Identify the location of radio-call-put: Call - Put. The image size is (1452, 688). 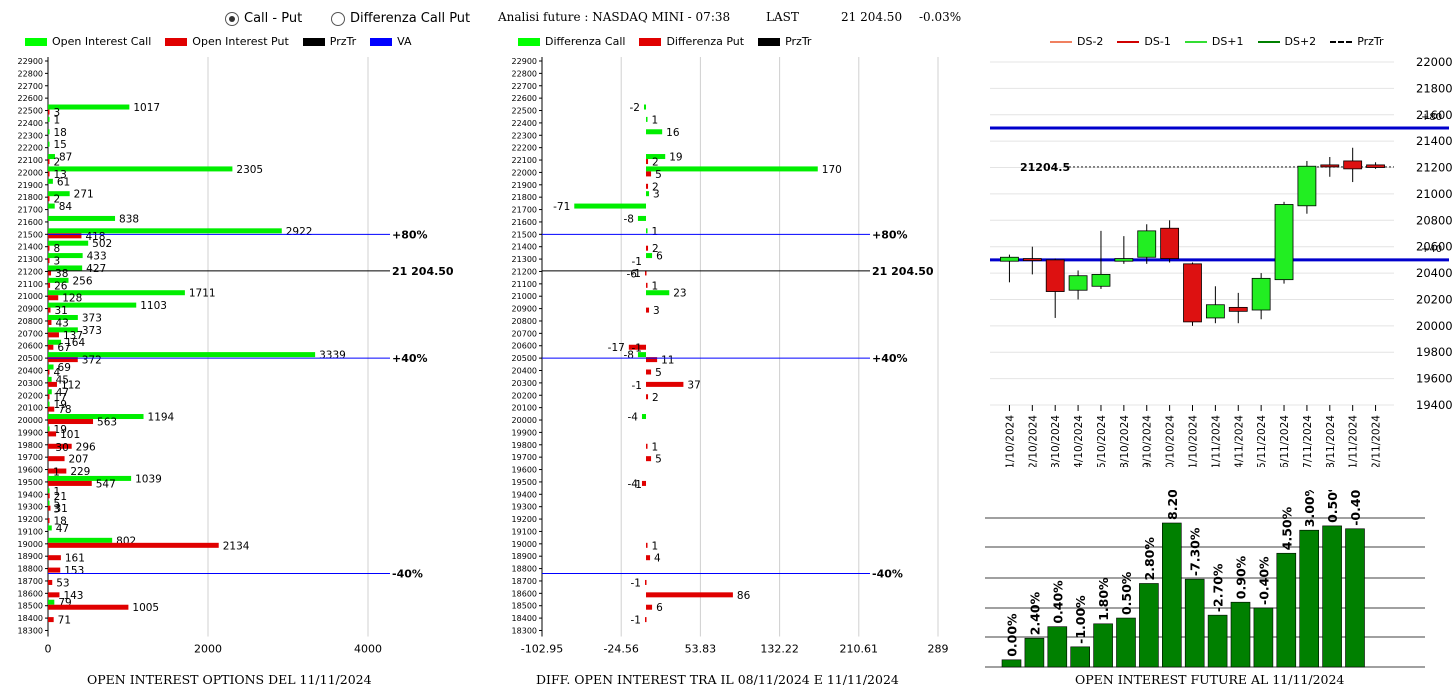
(263, 18).